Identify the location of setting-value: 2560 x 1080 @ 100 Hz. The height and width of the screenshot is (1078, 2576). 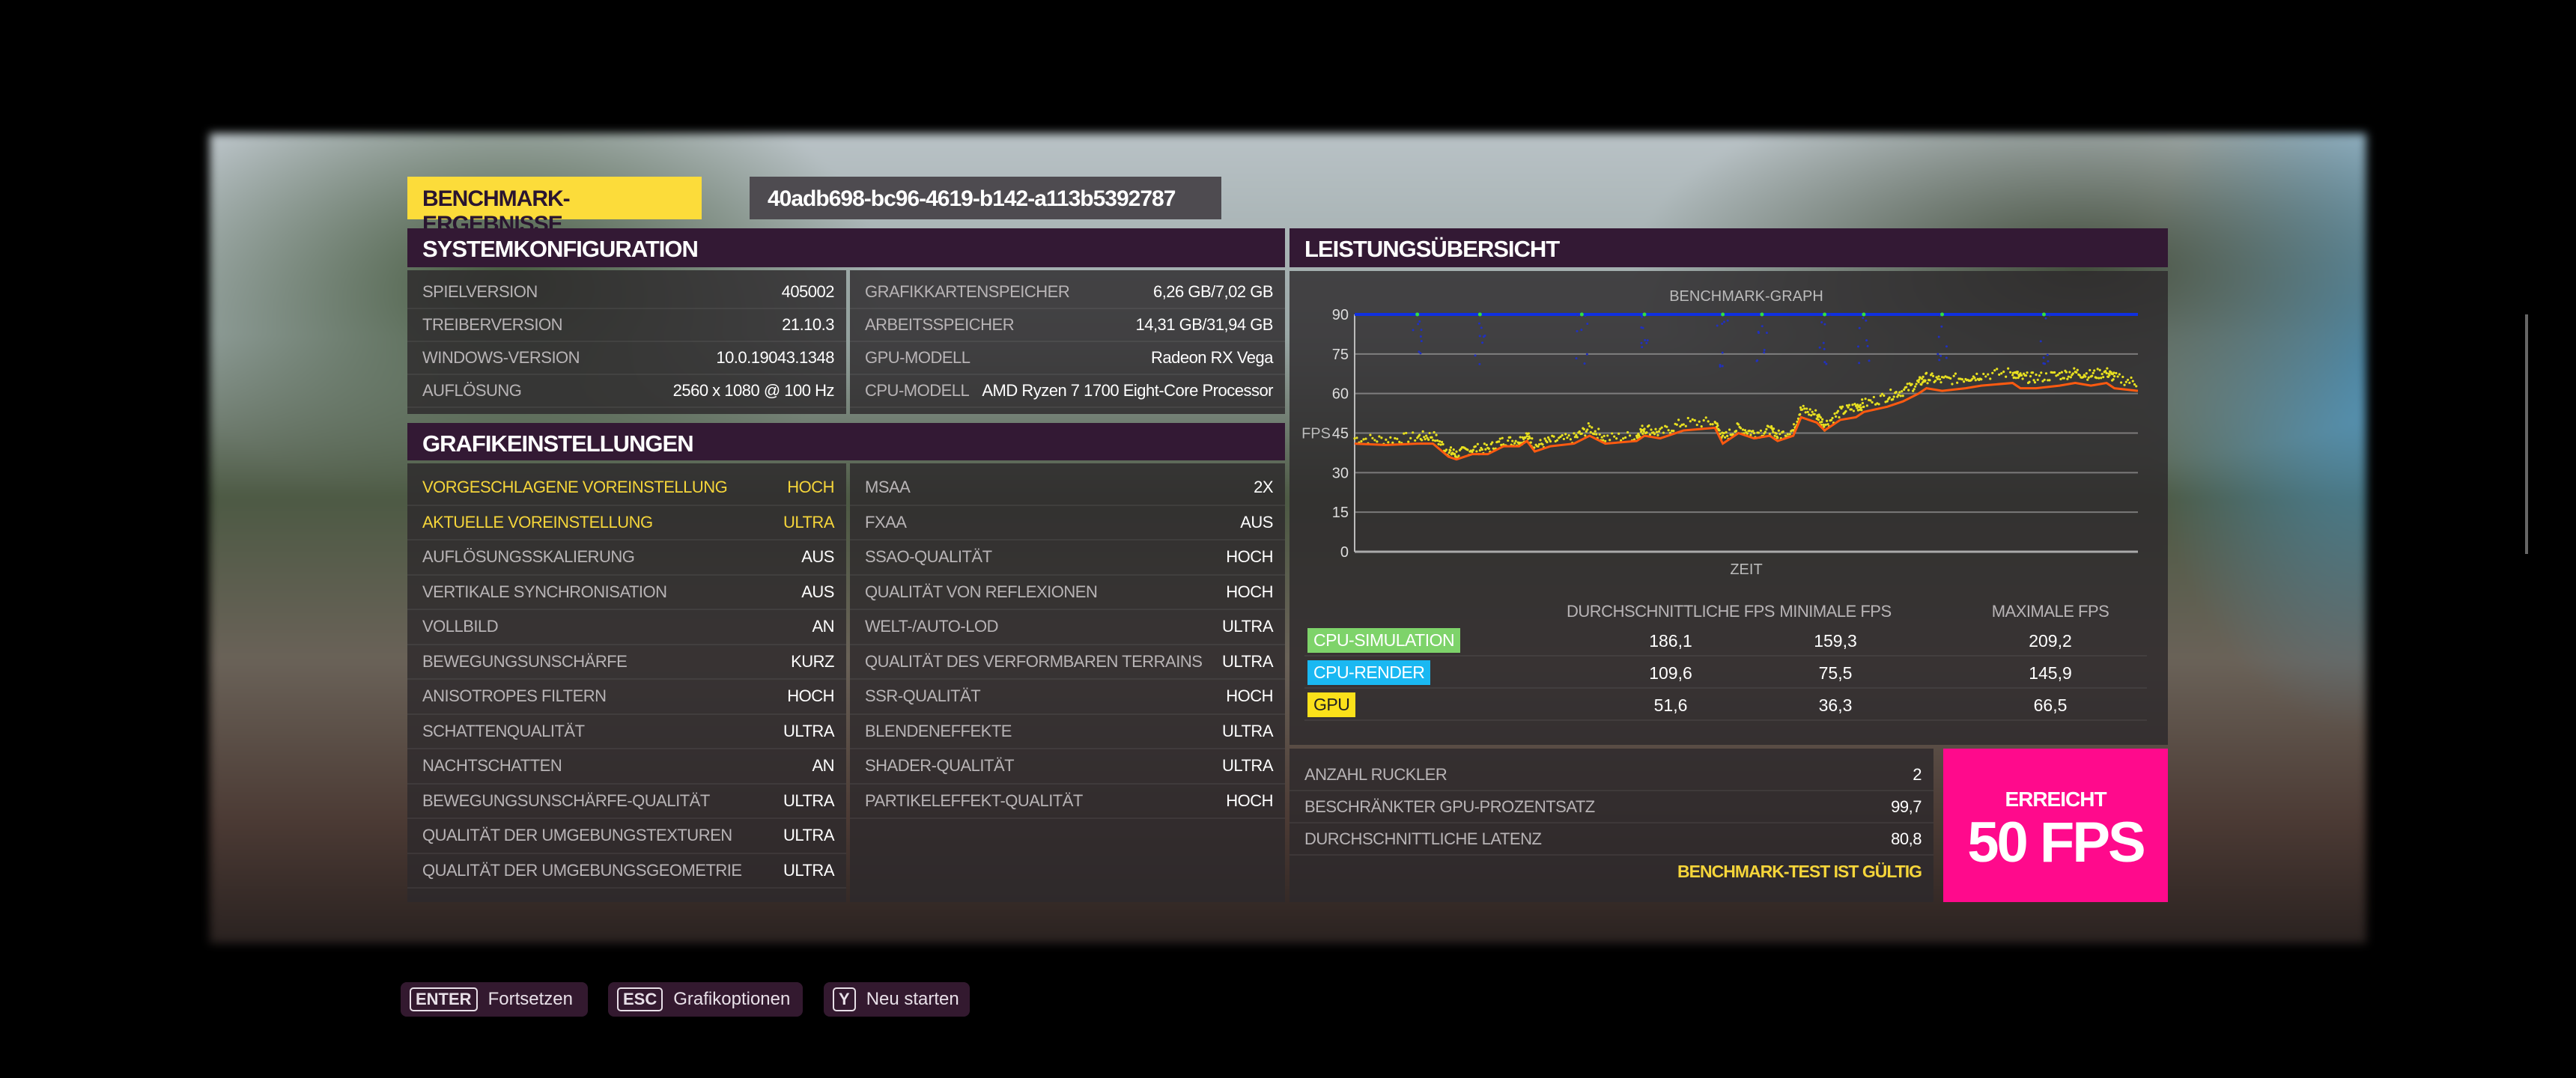
(753, 390).